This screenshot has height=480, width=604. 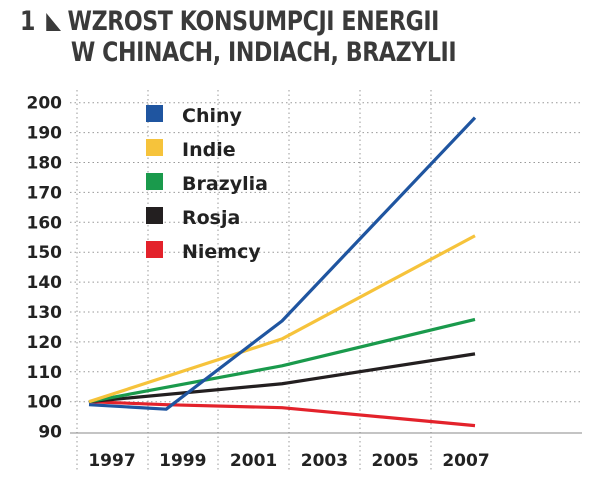 I want to click on x-tick-label: 1999, so click(x=182, y=461).